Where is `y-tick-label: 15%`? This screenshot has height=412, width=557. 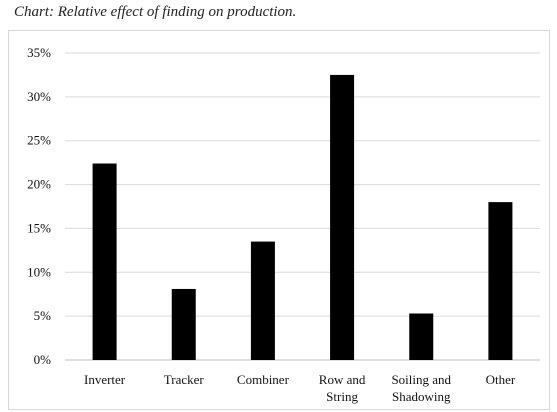 y-tick-label: 15% is located at coordinates (39, 227).